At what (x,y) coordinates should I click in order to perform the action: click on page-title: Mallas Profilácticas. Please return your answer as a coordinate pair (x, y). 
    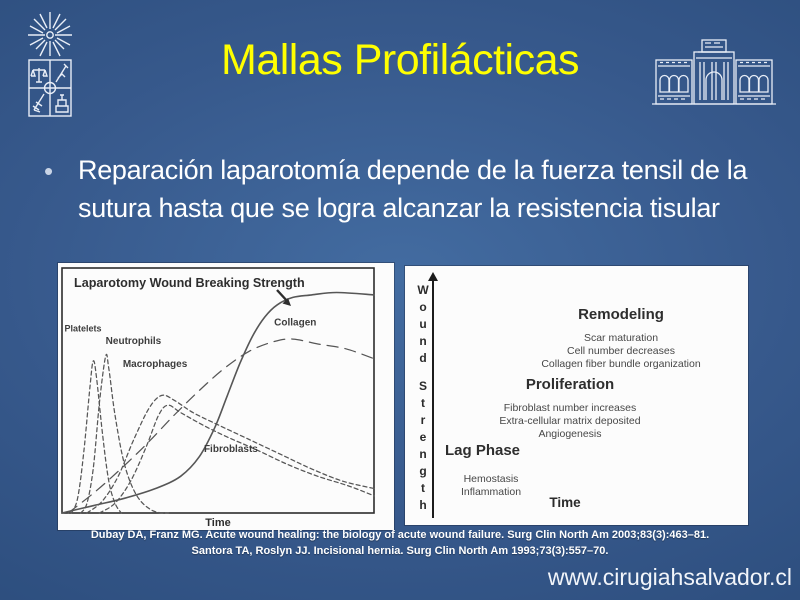
    Looking at the image, I should click on (400, 60).